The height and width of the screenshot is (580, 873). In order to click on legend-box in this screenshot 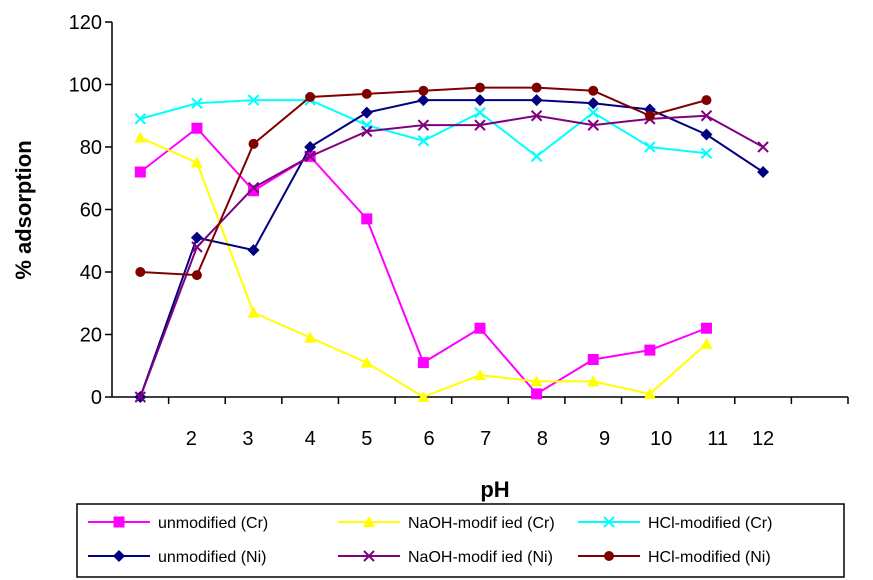, I will do `click(460, 540)`.